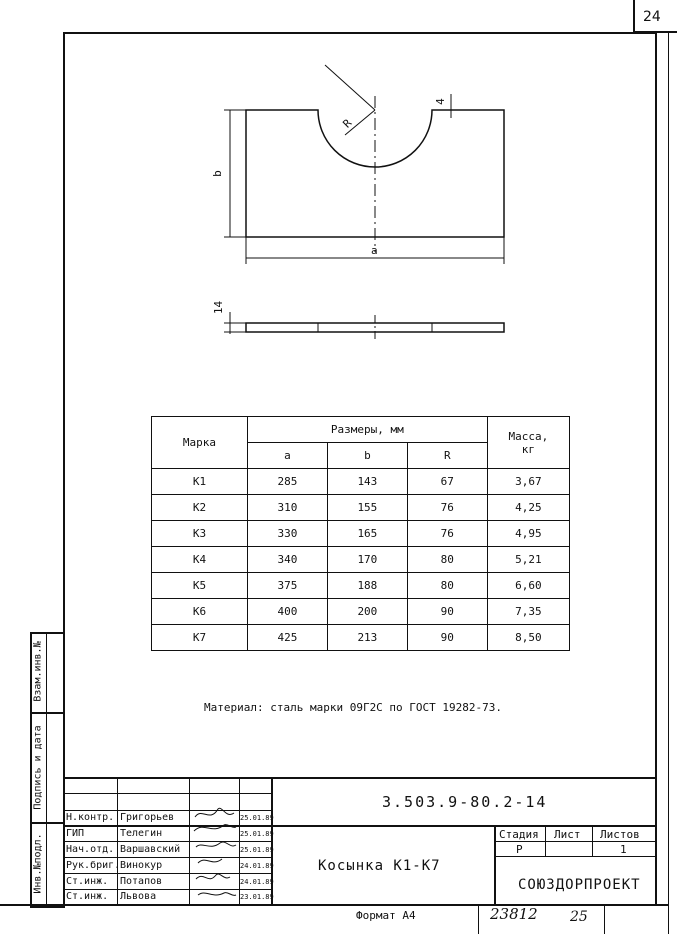  Describe the element at coordinates (257, 897) in the screenshot. I see `person-date: 23.01.89` at that location.